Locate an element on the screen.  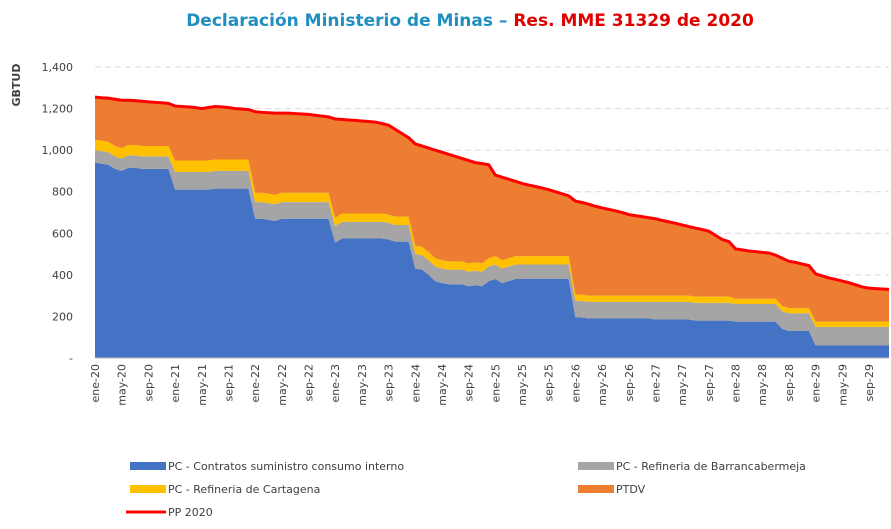
x-tick-label: ene-25 is located at coordinates (495, 383).